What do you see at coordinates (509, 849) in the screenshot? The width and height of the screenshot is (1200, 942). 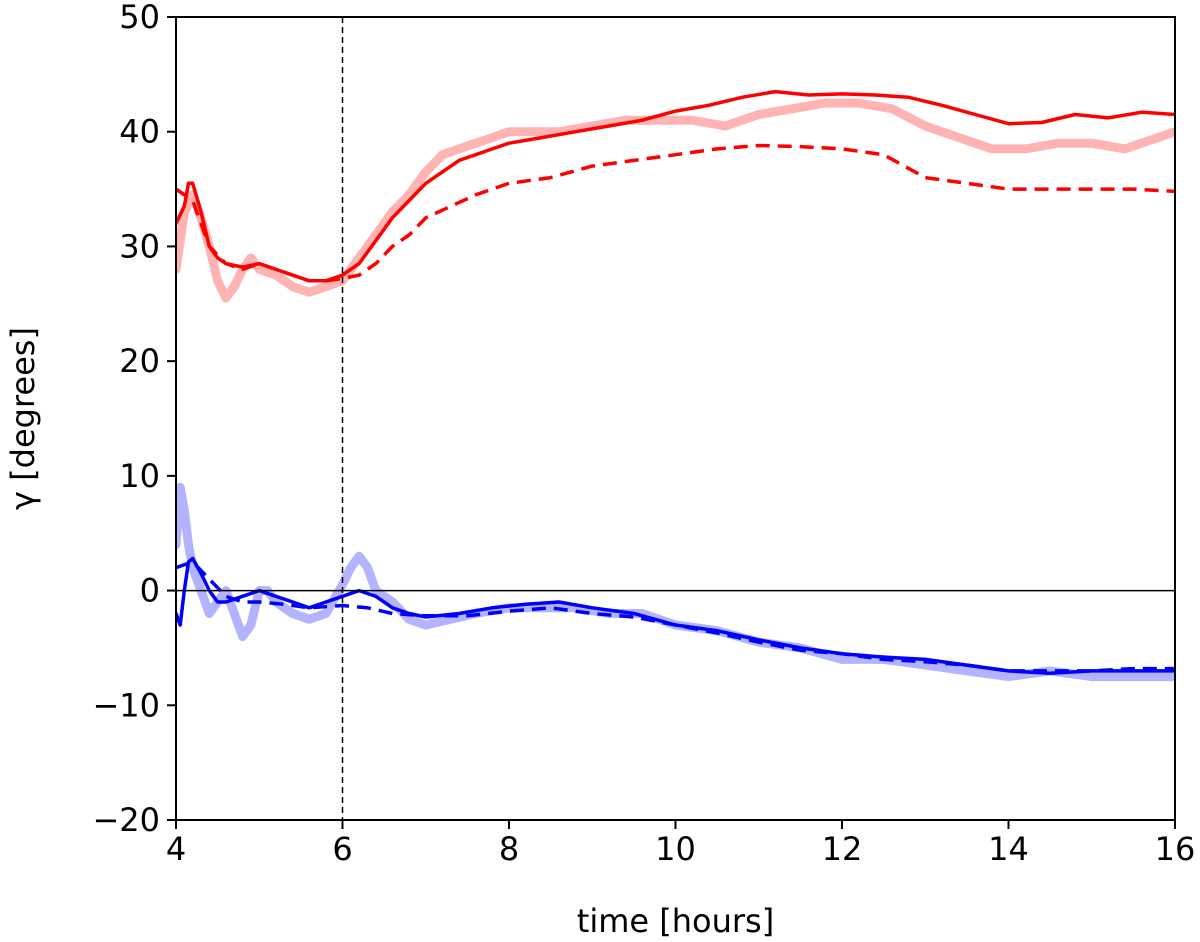 I see `x-tick-label: 8` at bounding box center [509, 849].